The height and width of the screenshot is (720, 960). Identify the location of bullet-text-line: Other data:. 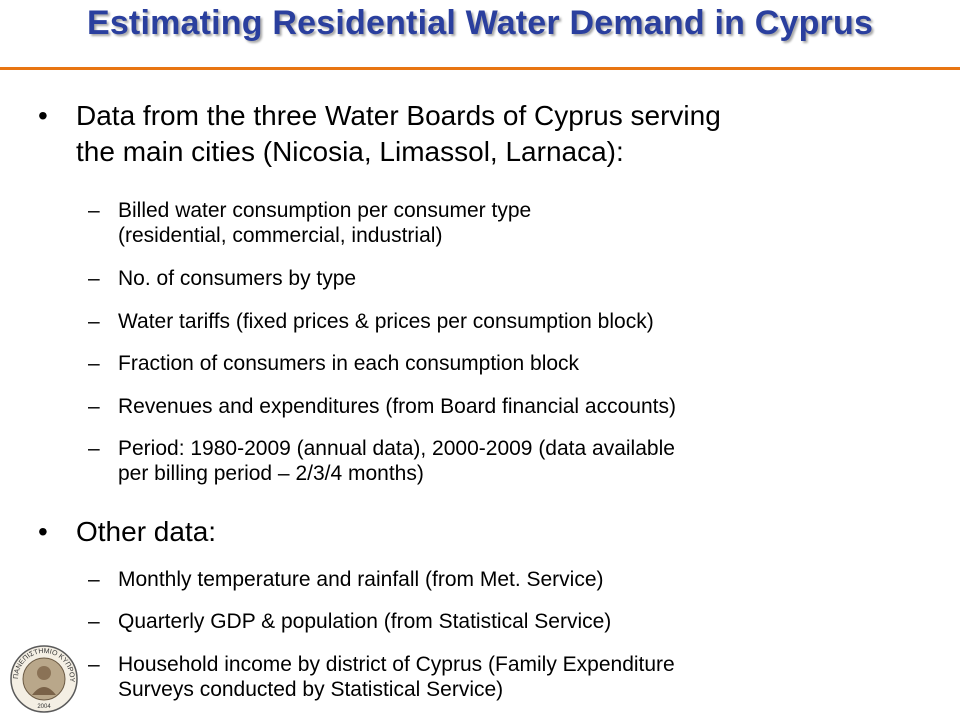
(146, 531).